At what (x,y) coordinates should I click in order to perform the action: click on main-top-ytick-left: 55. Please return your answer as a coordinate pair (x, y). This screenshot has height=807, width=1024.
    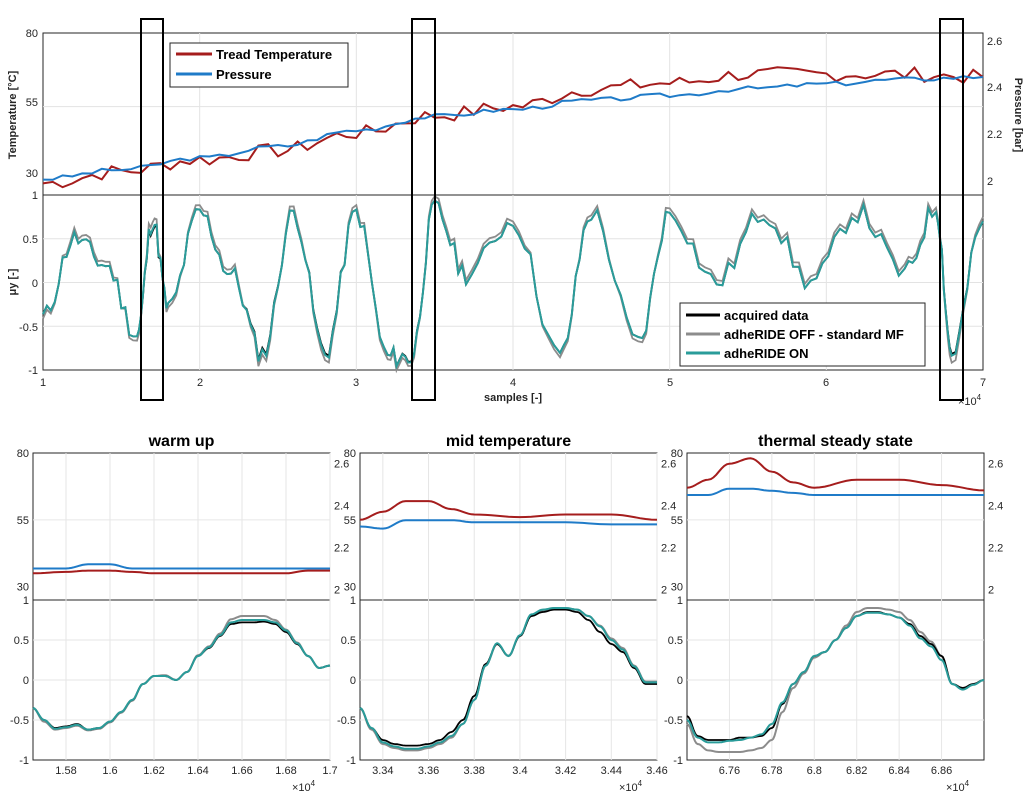
    Looking at the image, I should click on (32, 103).